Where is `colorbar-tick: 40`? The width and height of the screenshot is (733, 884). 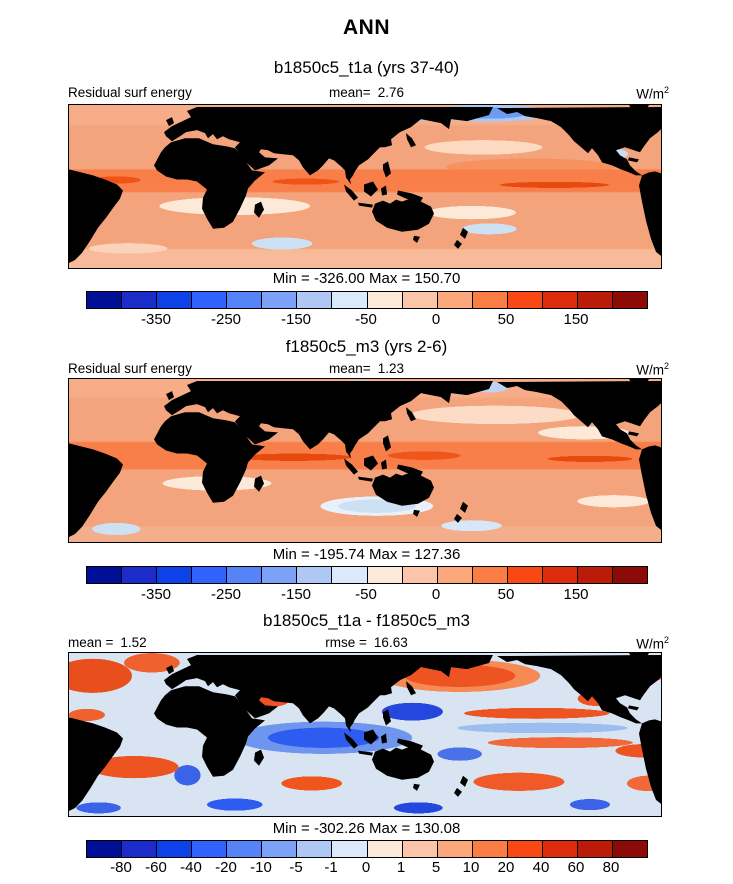
colorbar-tick: 40 is located at coordinates (541, 867).